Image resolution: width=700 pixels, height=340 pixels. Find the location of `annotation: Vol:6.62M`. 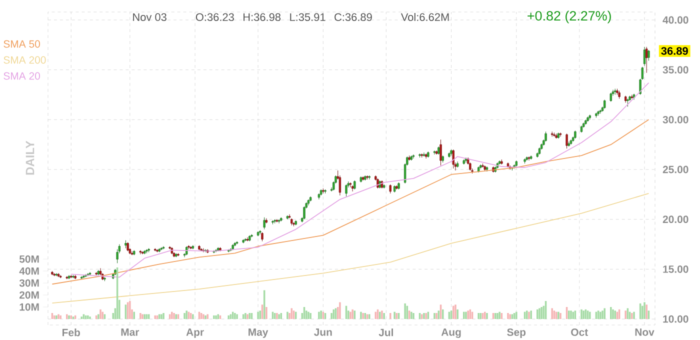

annotation: Vol:6.62M is located at coordinates (424, 17).